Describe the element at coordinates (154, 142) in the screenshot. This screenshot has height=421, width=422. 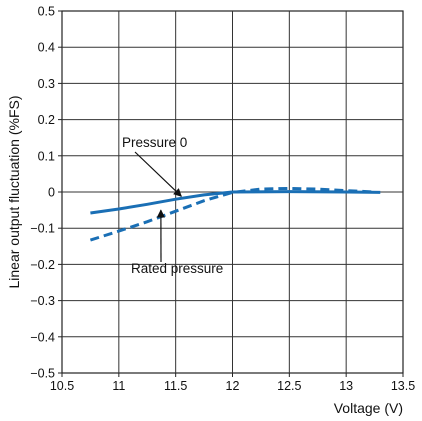
I see `annotation-pressure-0: Pressure 0` at that location.